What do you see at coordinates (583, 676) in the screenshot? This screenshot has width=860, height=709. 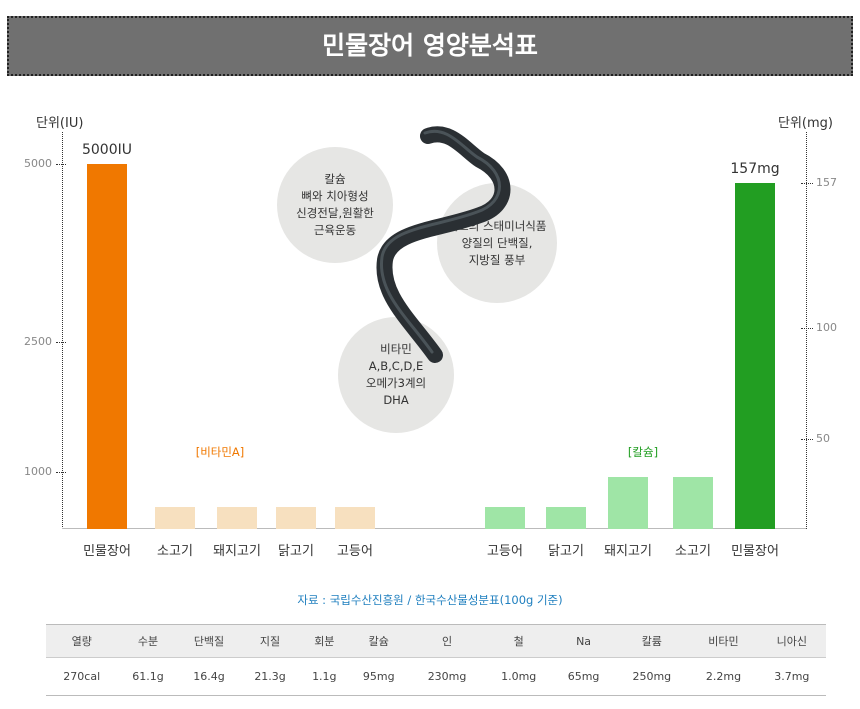 I see `table-cell: 65mg` at bounding box center [583, 676].